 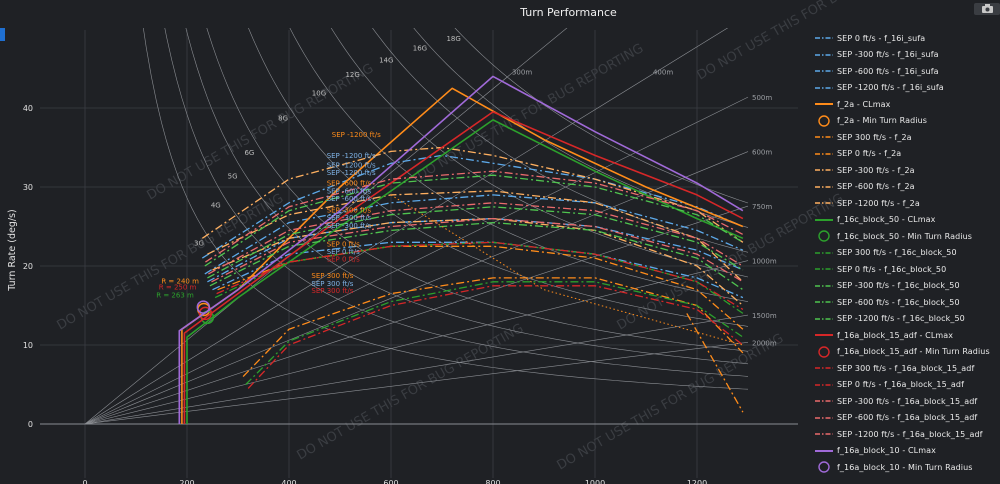 I want to click on x-tick-label: 400, so click(x=288, y=481).